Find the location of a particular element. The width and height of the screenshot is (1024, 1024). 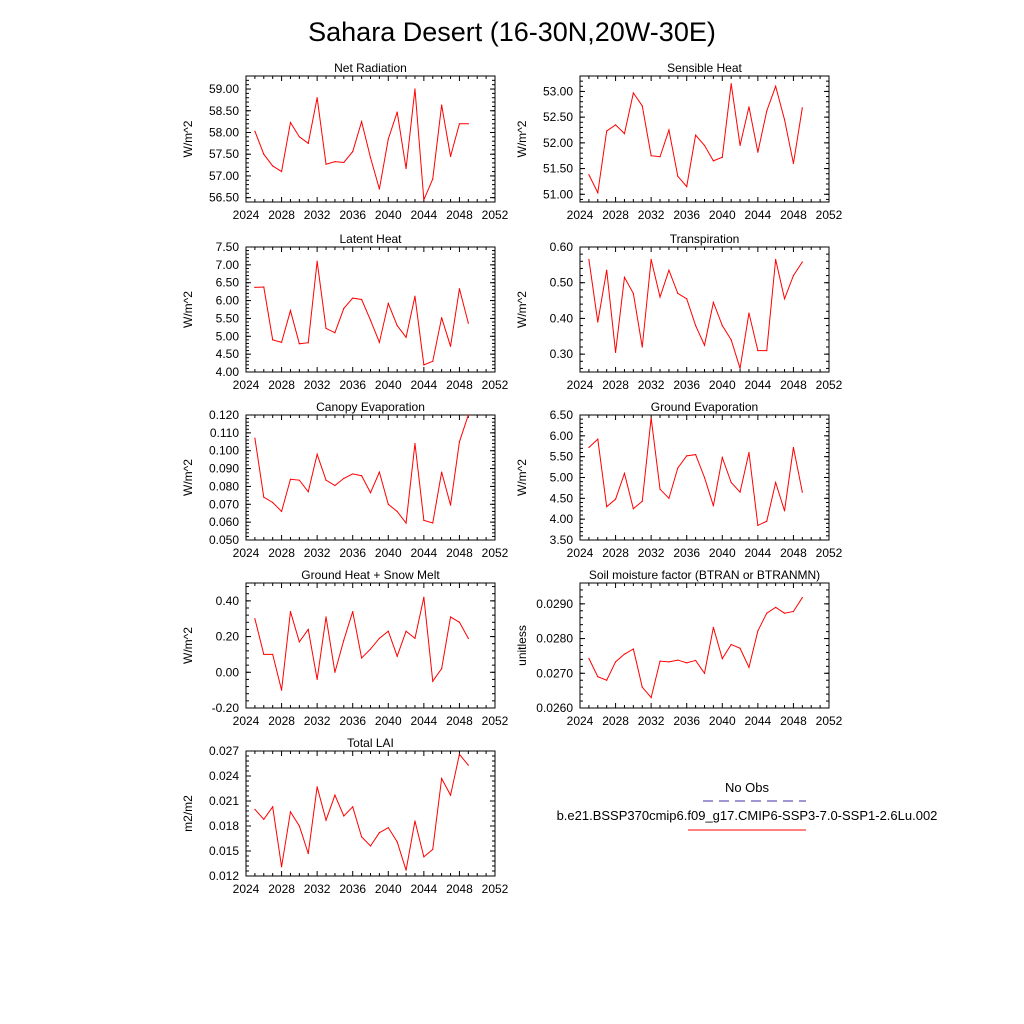

y-tick-label: 0.0260 is located at coordinates (554, 708).